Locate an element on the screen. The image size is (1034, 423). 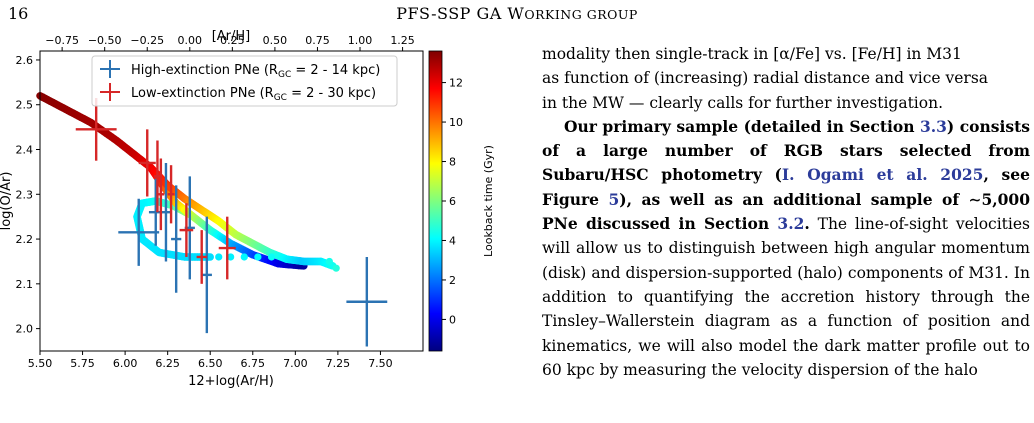
section-link: 3.3 is located at coordinates (933, 126).